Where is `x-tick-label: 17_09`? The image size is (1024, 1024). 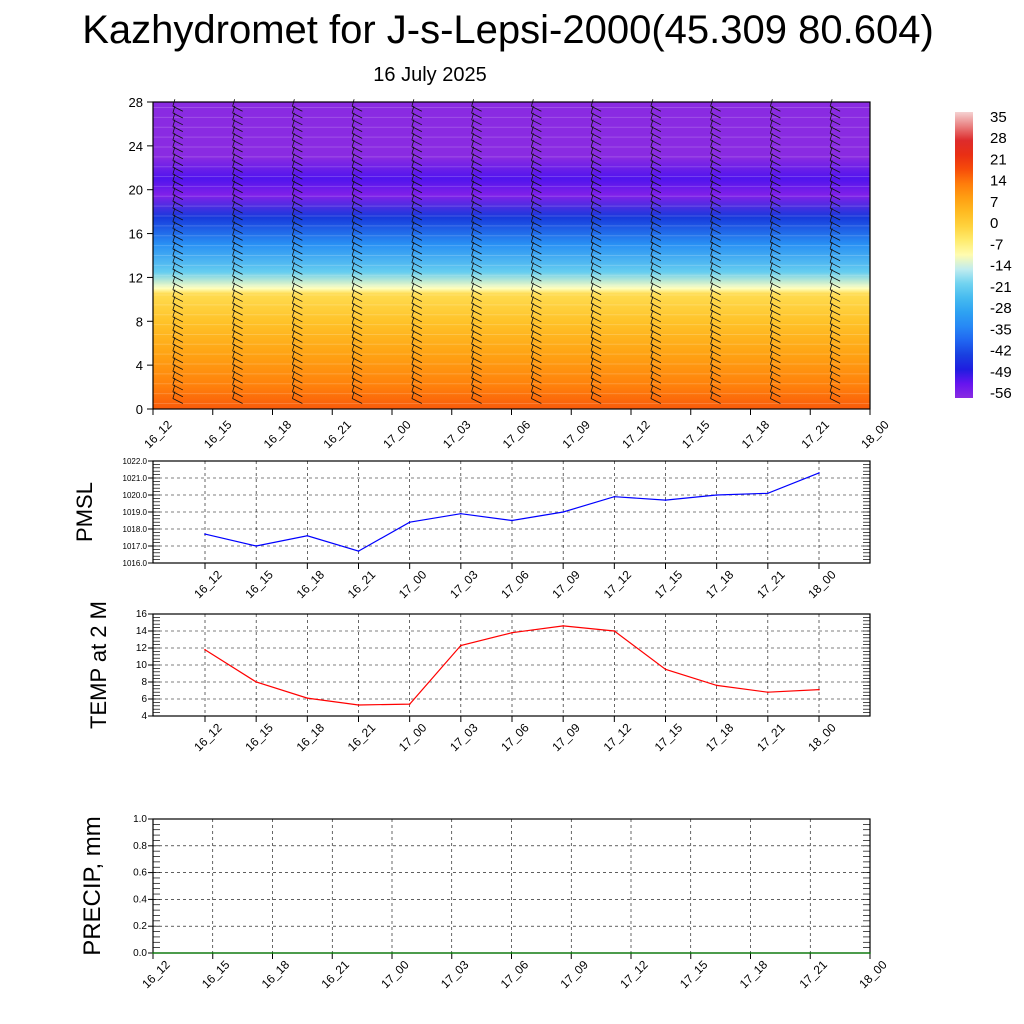 x-tick-label: 17_09 is located at coordinates (566, 737).